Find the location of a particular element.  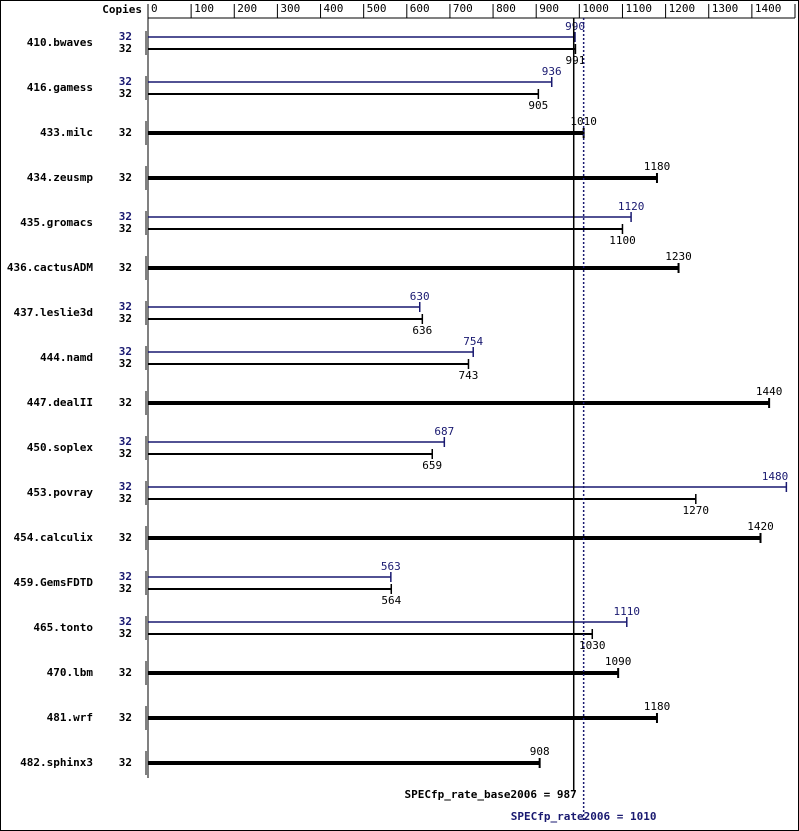

value-label: 905 is located at coordinates (538, 105).